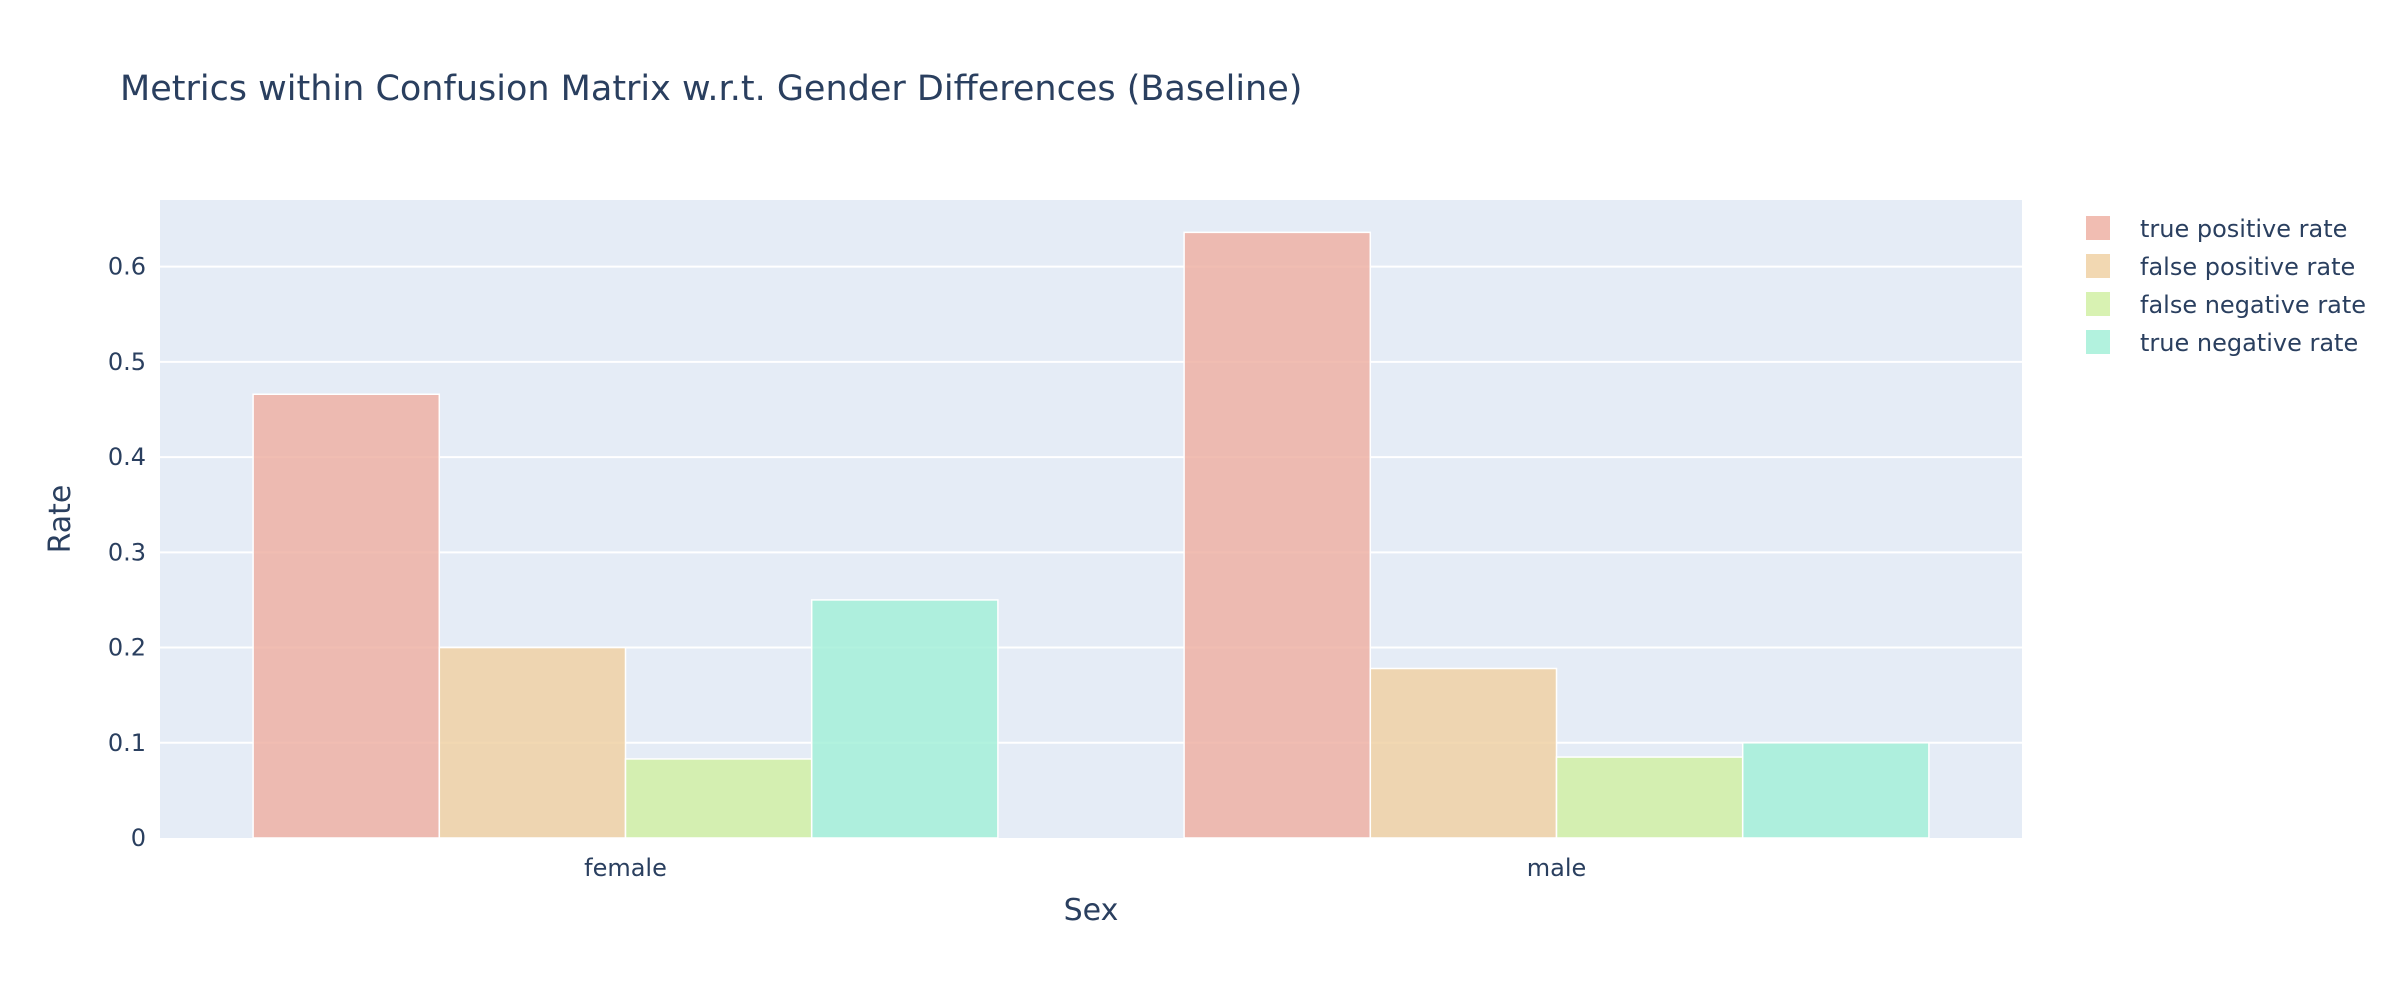 This screenshot has height=1000, width=2400. Describe the element at coordinates (1091, 910) in the screenshot. I see `x-axis-title: Sex` at that location.